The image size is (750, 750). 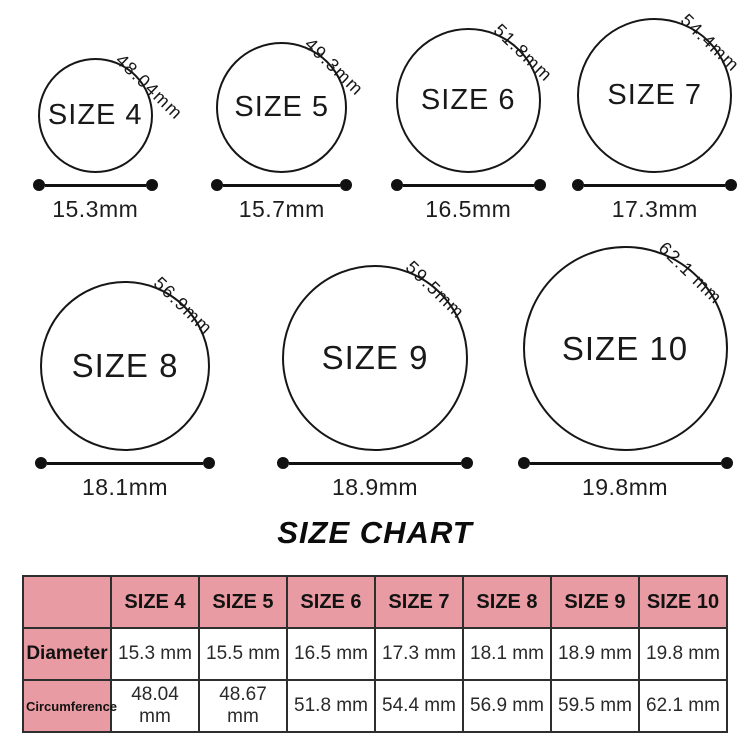 I want to click on ring-circle: SIZE 5, so click(x=282, y=107).